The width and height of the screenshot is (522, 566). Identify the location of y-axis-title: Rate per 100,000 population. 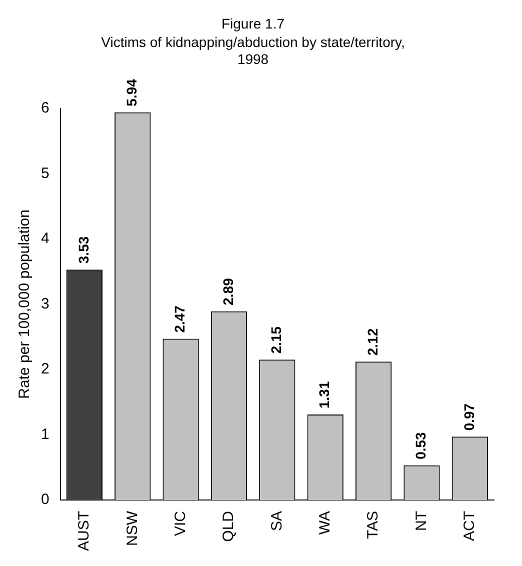
(25, 304).